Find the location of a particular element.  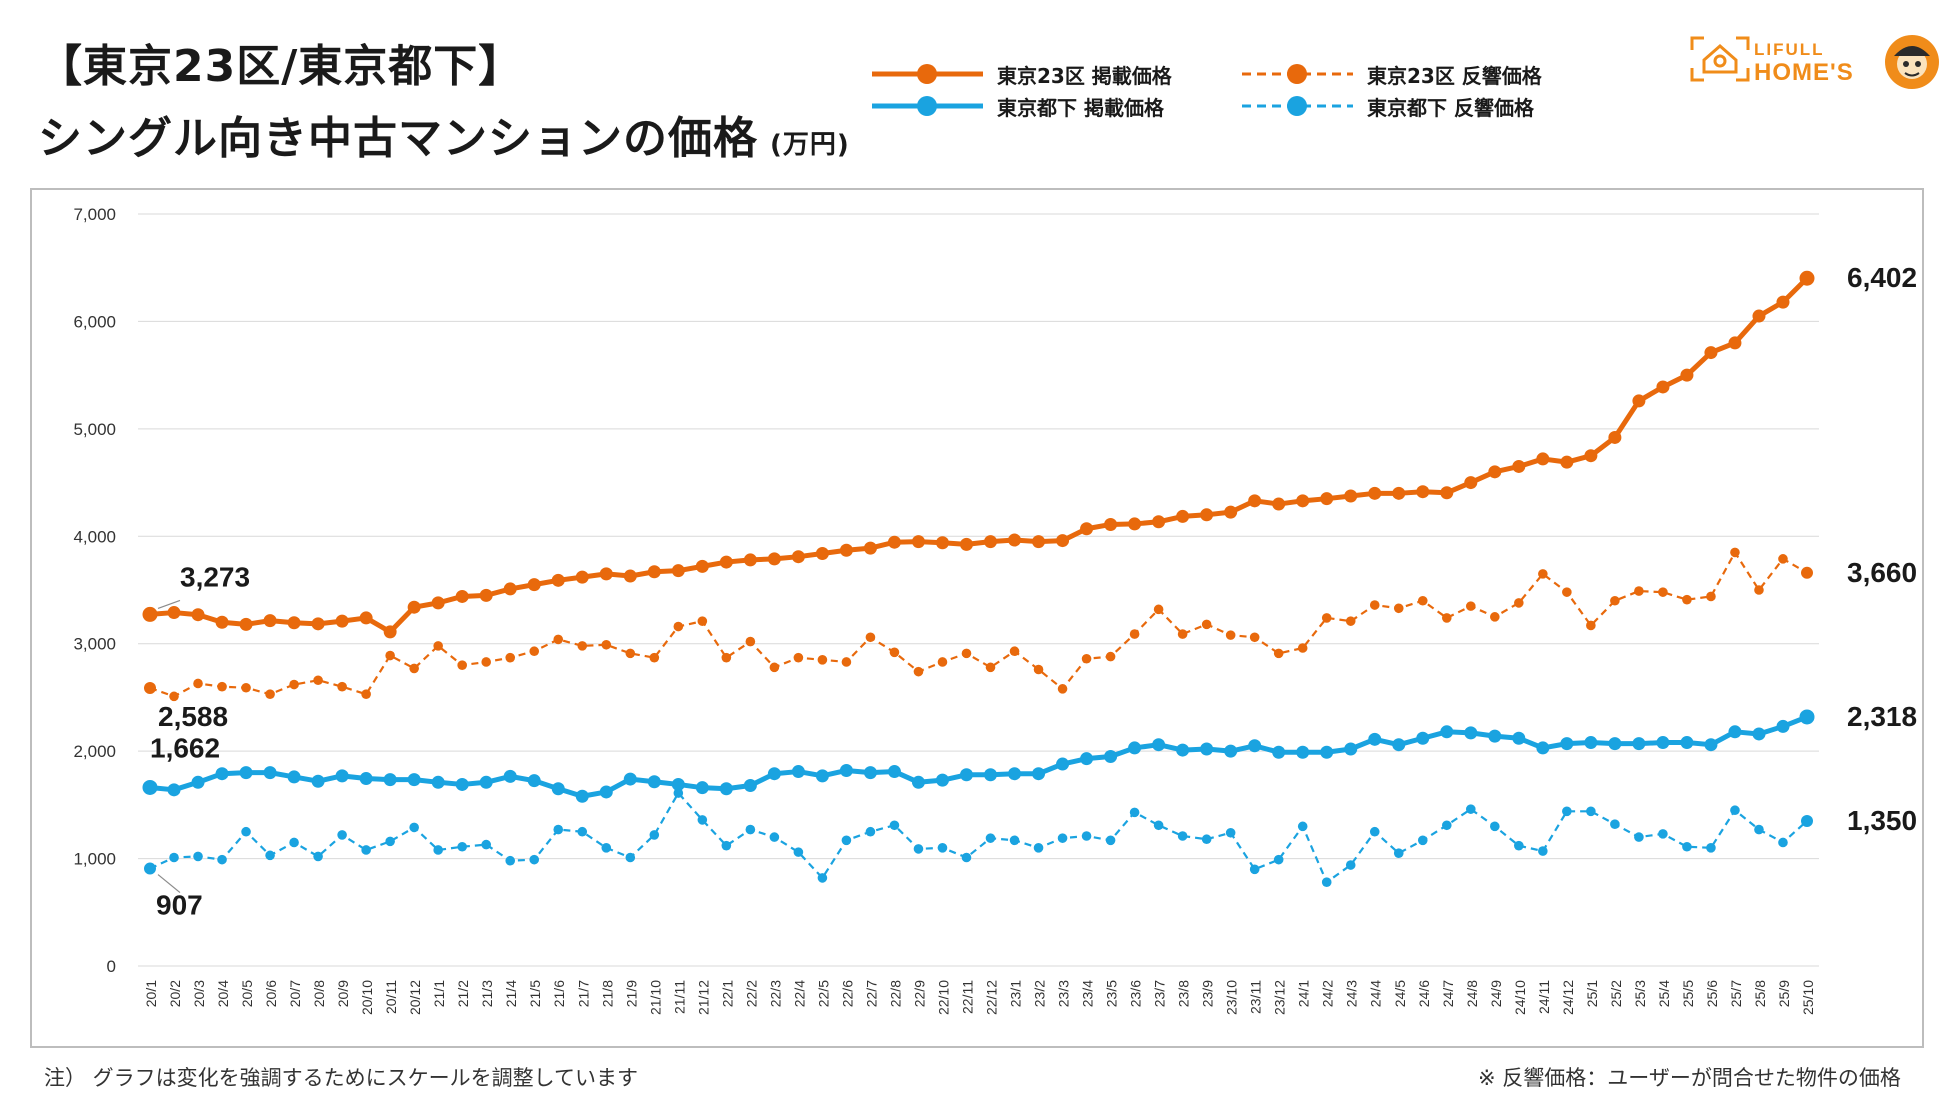

chart-title-line1: 【東京23区/東京都下】 is located at coordinates (281, 66).